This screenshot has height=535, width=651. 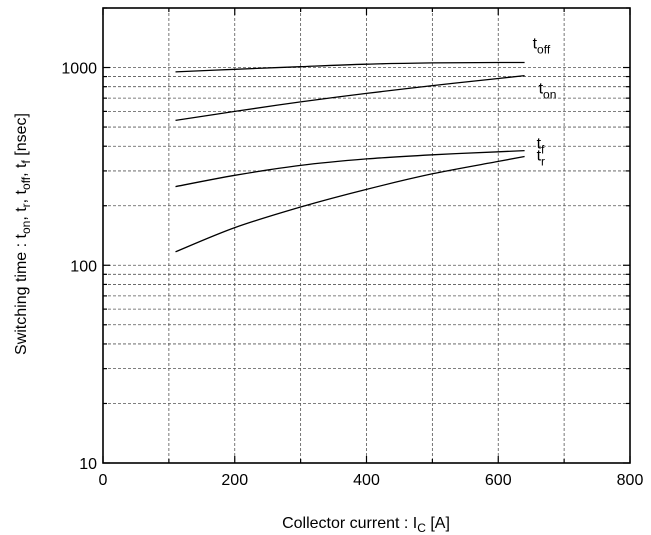 I want to click on y-tick-labels: 10 100 1000, so click(x=79, y=267).